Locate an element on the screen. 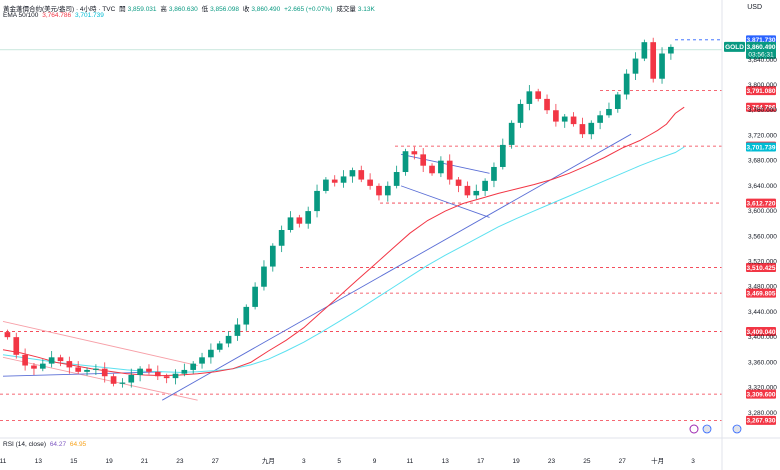  close-value: 3,860.490 is located at coordinates (266, 9).